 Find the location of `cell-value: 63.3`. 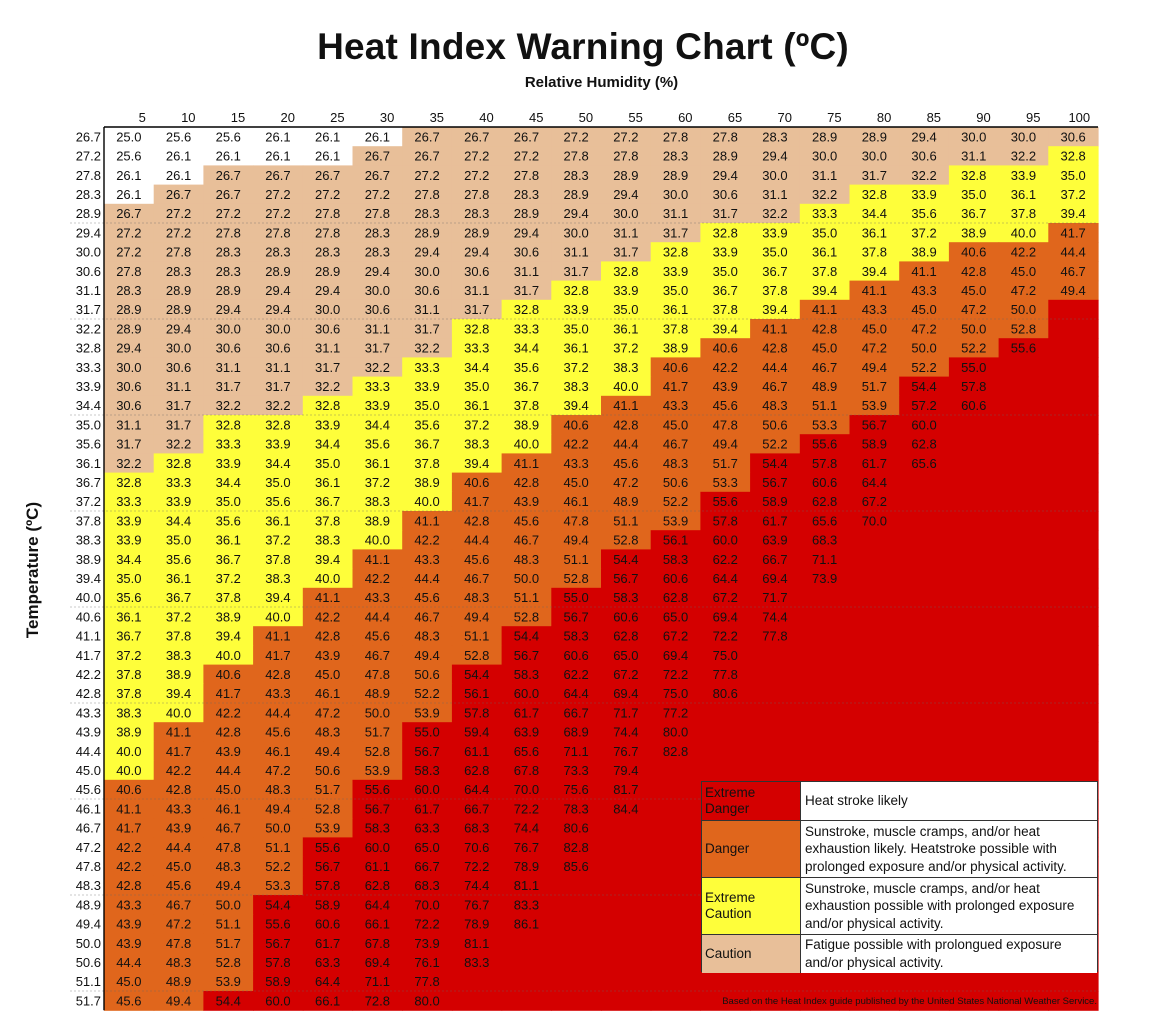

cell-value: 63.3 is located at coordinates (327, 962).